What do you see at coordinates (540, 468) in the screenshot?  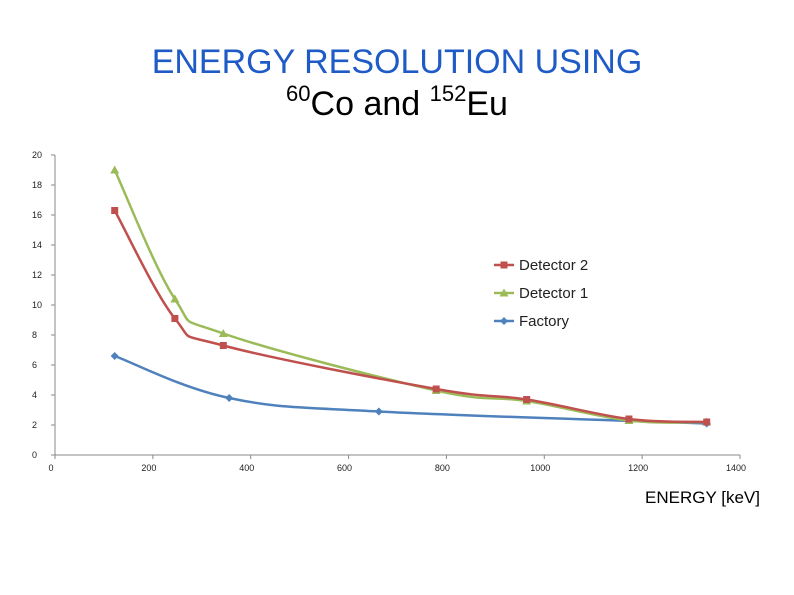 I see `x-tick-label: 1000` at bounding box center [540, 468].